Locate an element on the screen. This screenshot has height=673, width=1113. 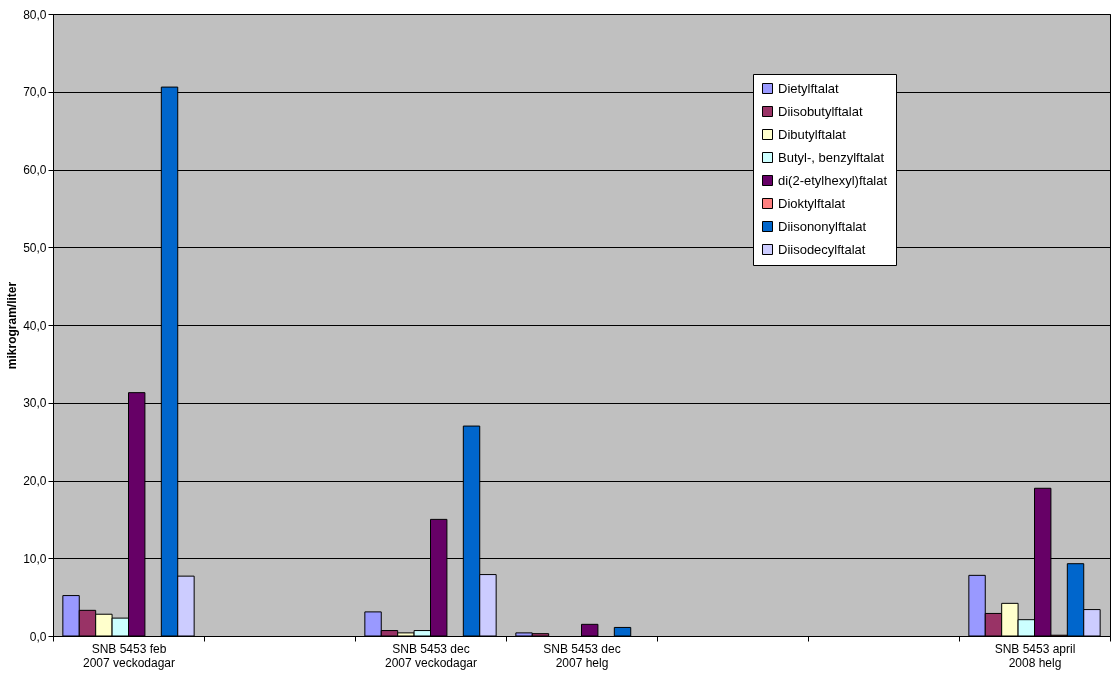
y-tick-label: 60,0 is located at coordinates (35, 170).